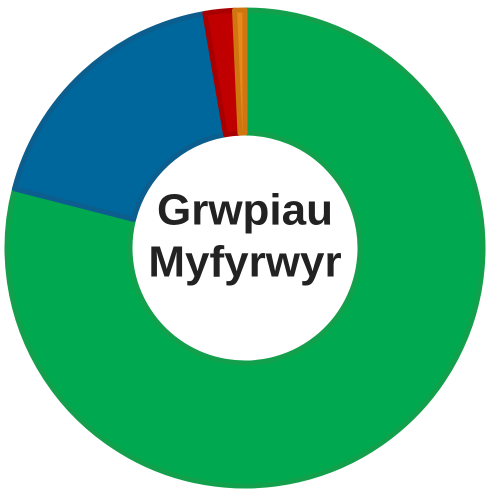 The width and height of the screenshot is (487, 490). I want to click on donut-slice, so click(240, 71).